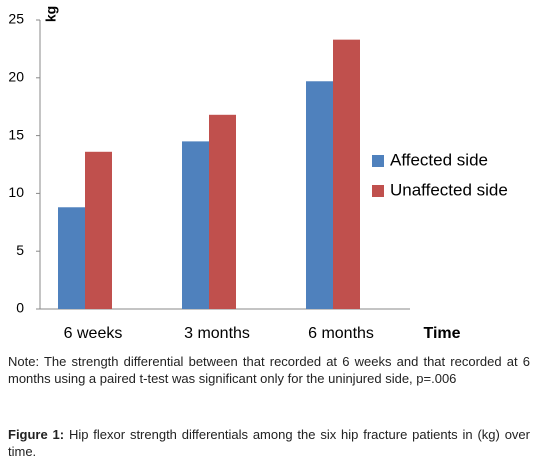 This screenshot has width=537, height=464. Describe the element at coordinates (439, 159) in the screenshot. I see `legend-label: Affected side` at that location.